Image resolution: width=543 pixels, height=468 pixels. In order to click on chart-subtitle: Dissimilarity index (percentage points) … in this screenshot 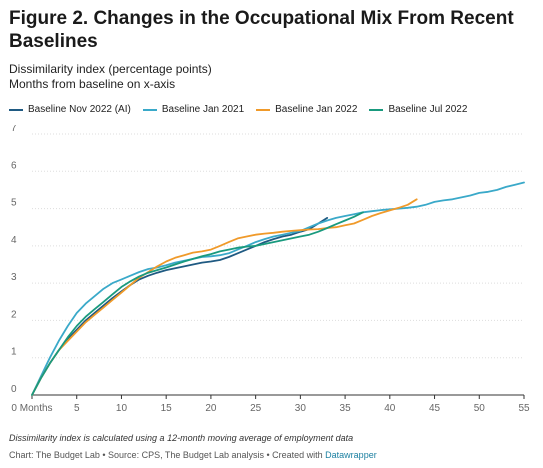, I will do `click(110, 77)`.